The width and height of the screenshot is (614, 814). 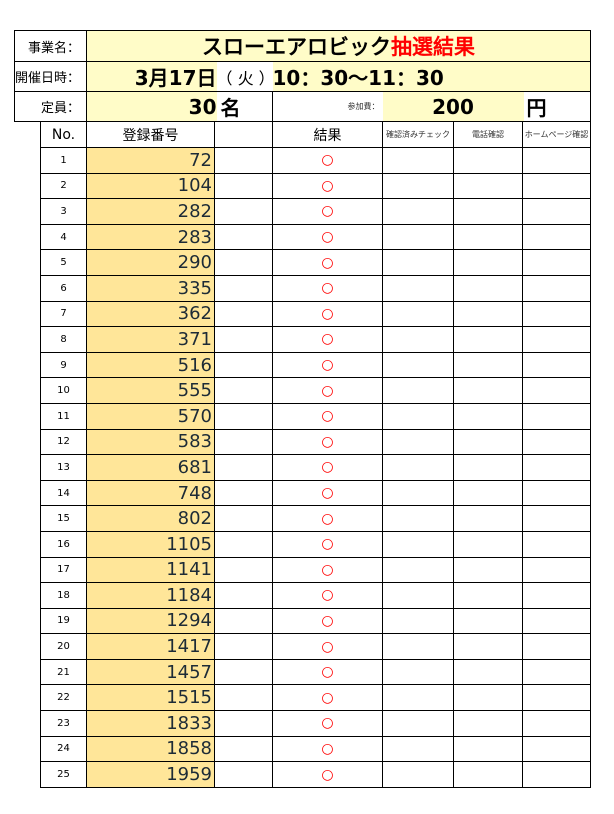 I want to click on table-row: 10 555 ○, so click(x=315, y=390).